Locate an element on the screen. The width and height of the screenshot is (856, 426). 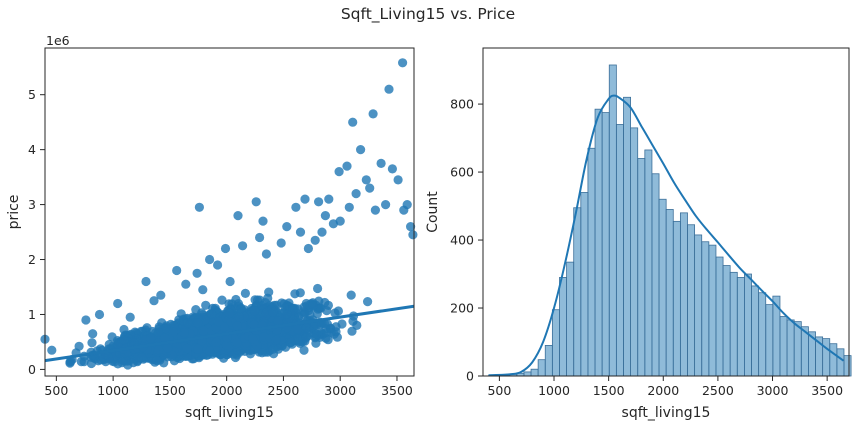
regression-line is located at coordinates (229, 333).